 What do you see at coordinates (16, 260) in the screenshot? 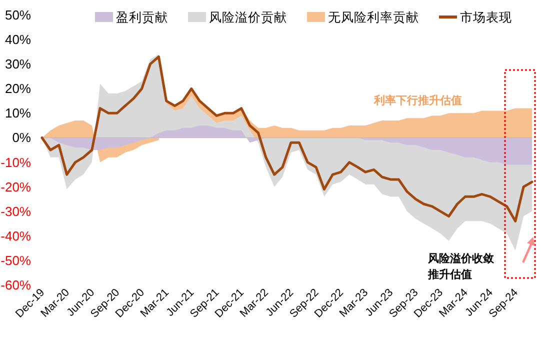
I see `y-tick-label: -50%` at bounding box center [16, 260].